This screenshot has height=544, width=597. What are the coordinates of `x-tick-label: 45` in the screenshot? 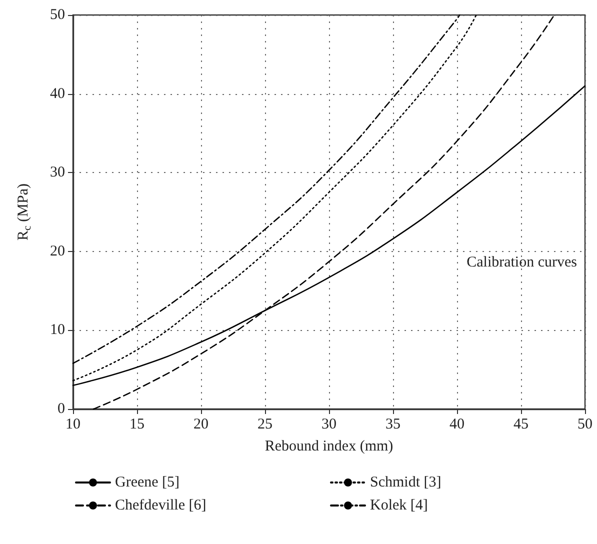 It's located at (521, 424).